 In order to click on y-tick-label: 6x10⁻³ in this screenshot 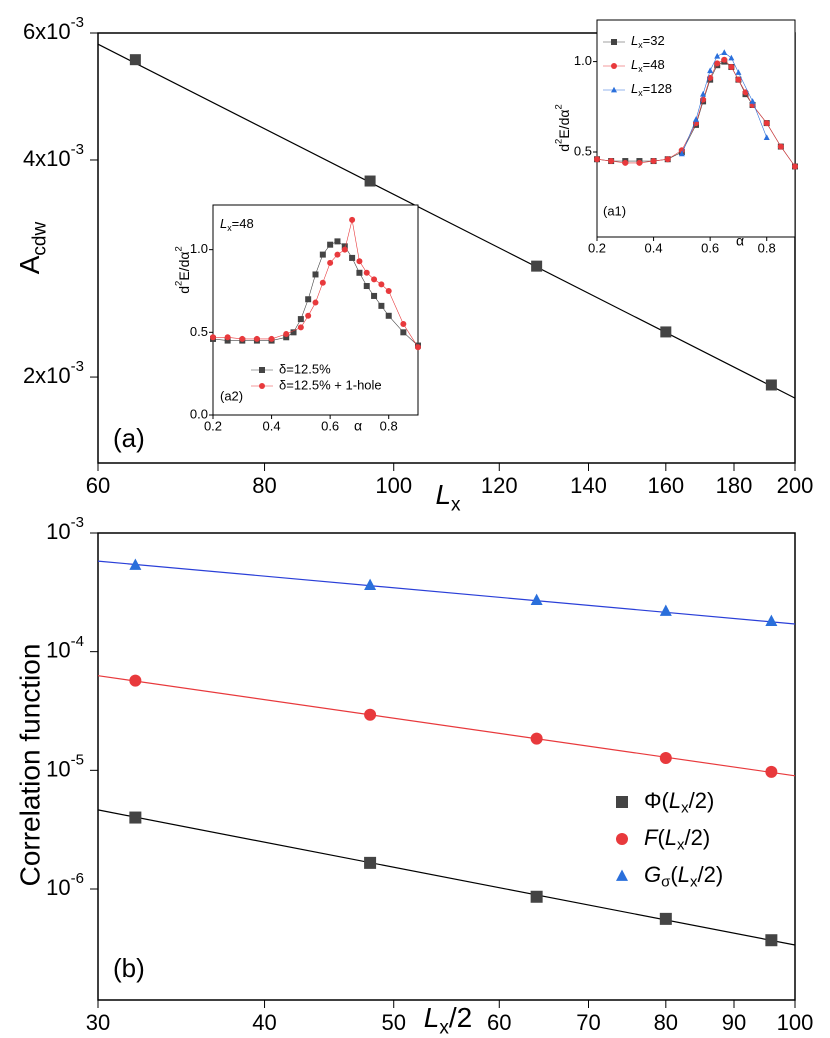, I will do `click(53, 29)`.